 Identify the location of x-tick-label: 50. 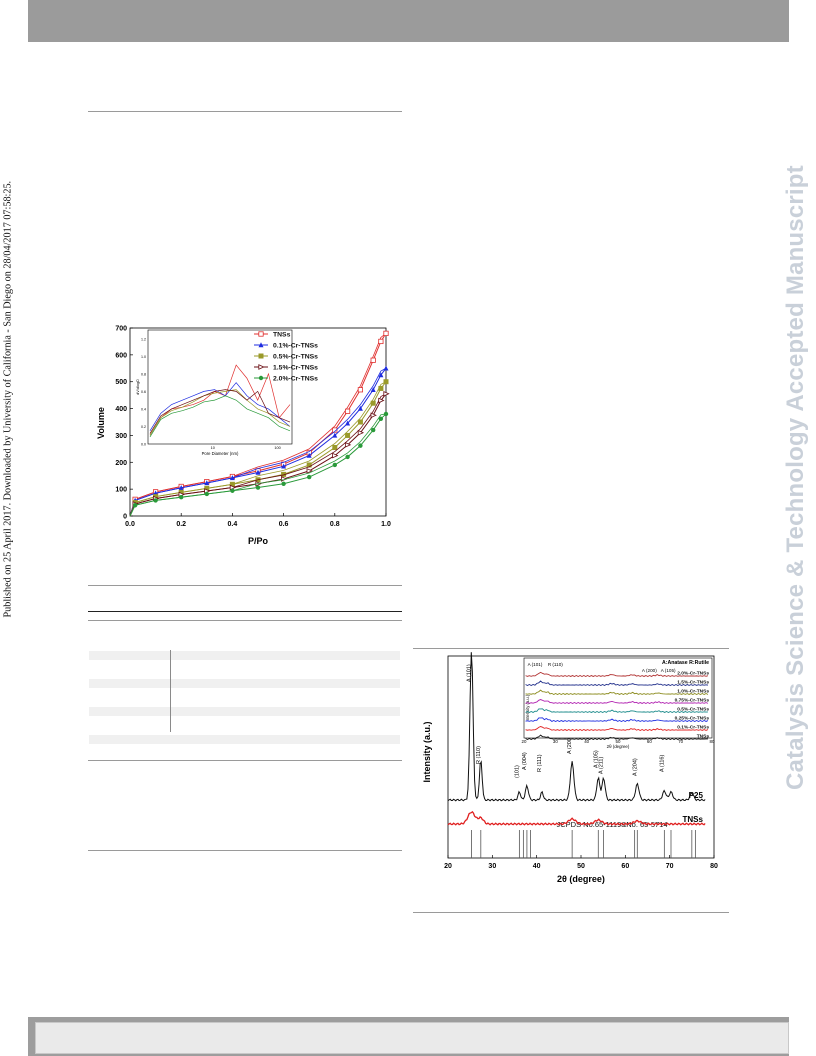
(581, 866).